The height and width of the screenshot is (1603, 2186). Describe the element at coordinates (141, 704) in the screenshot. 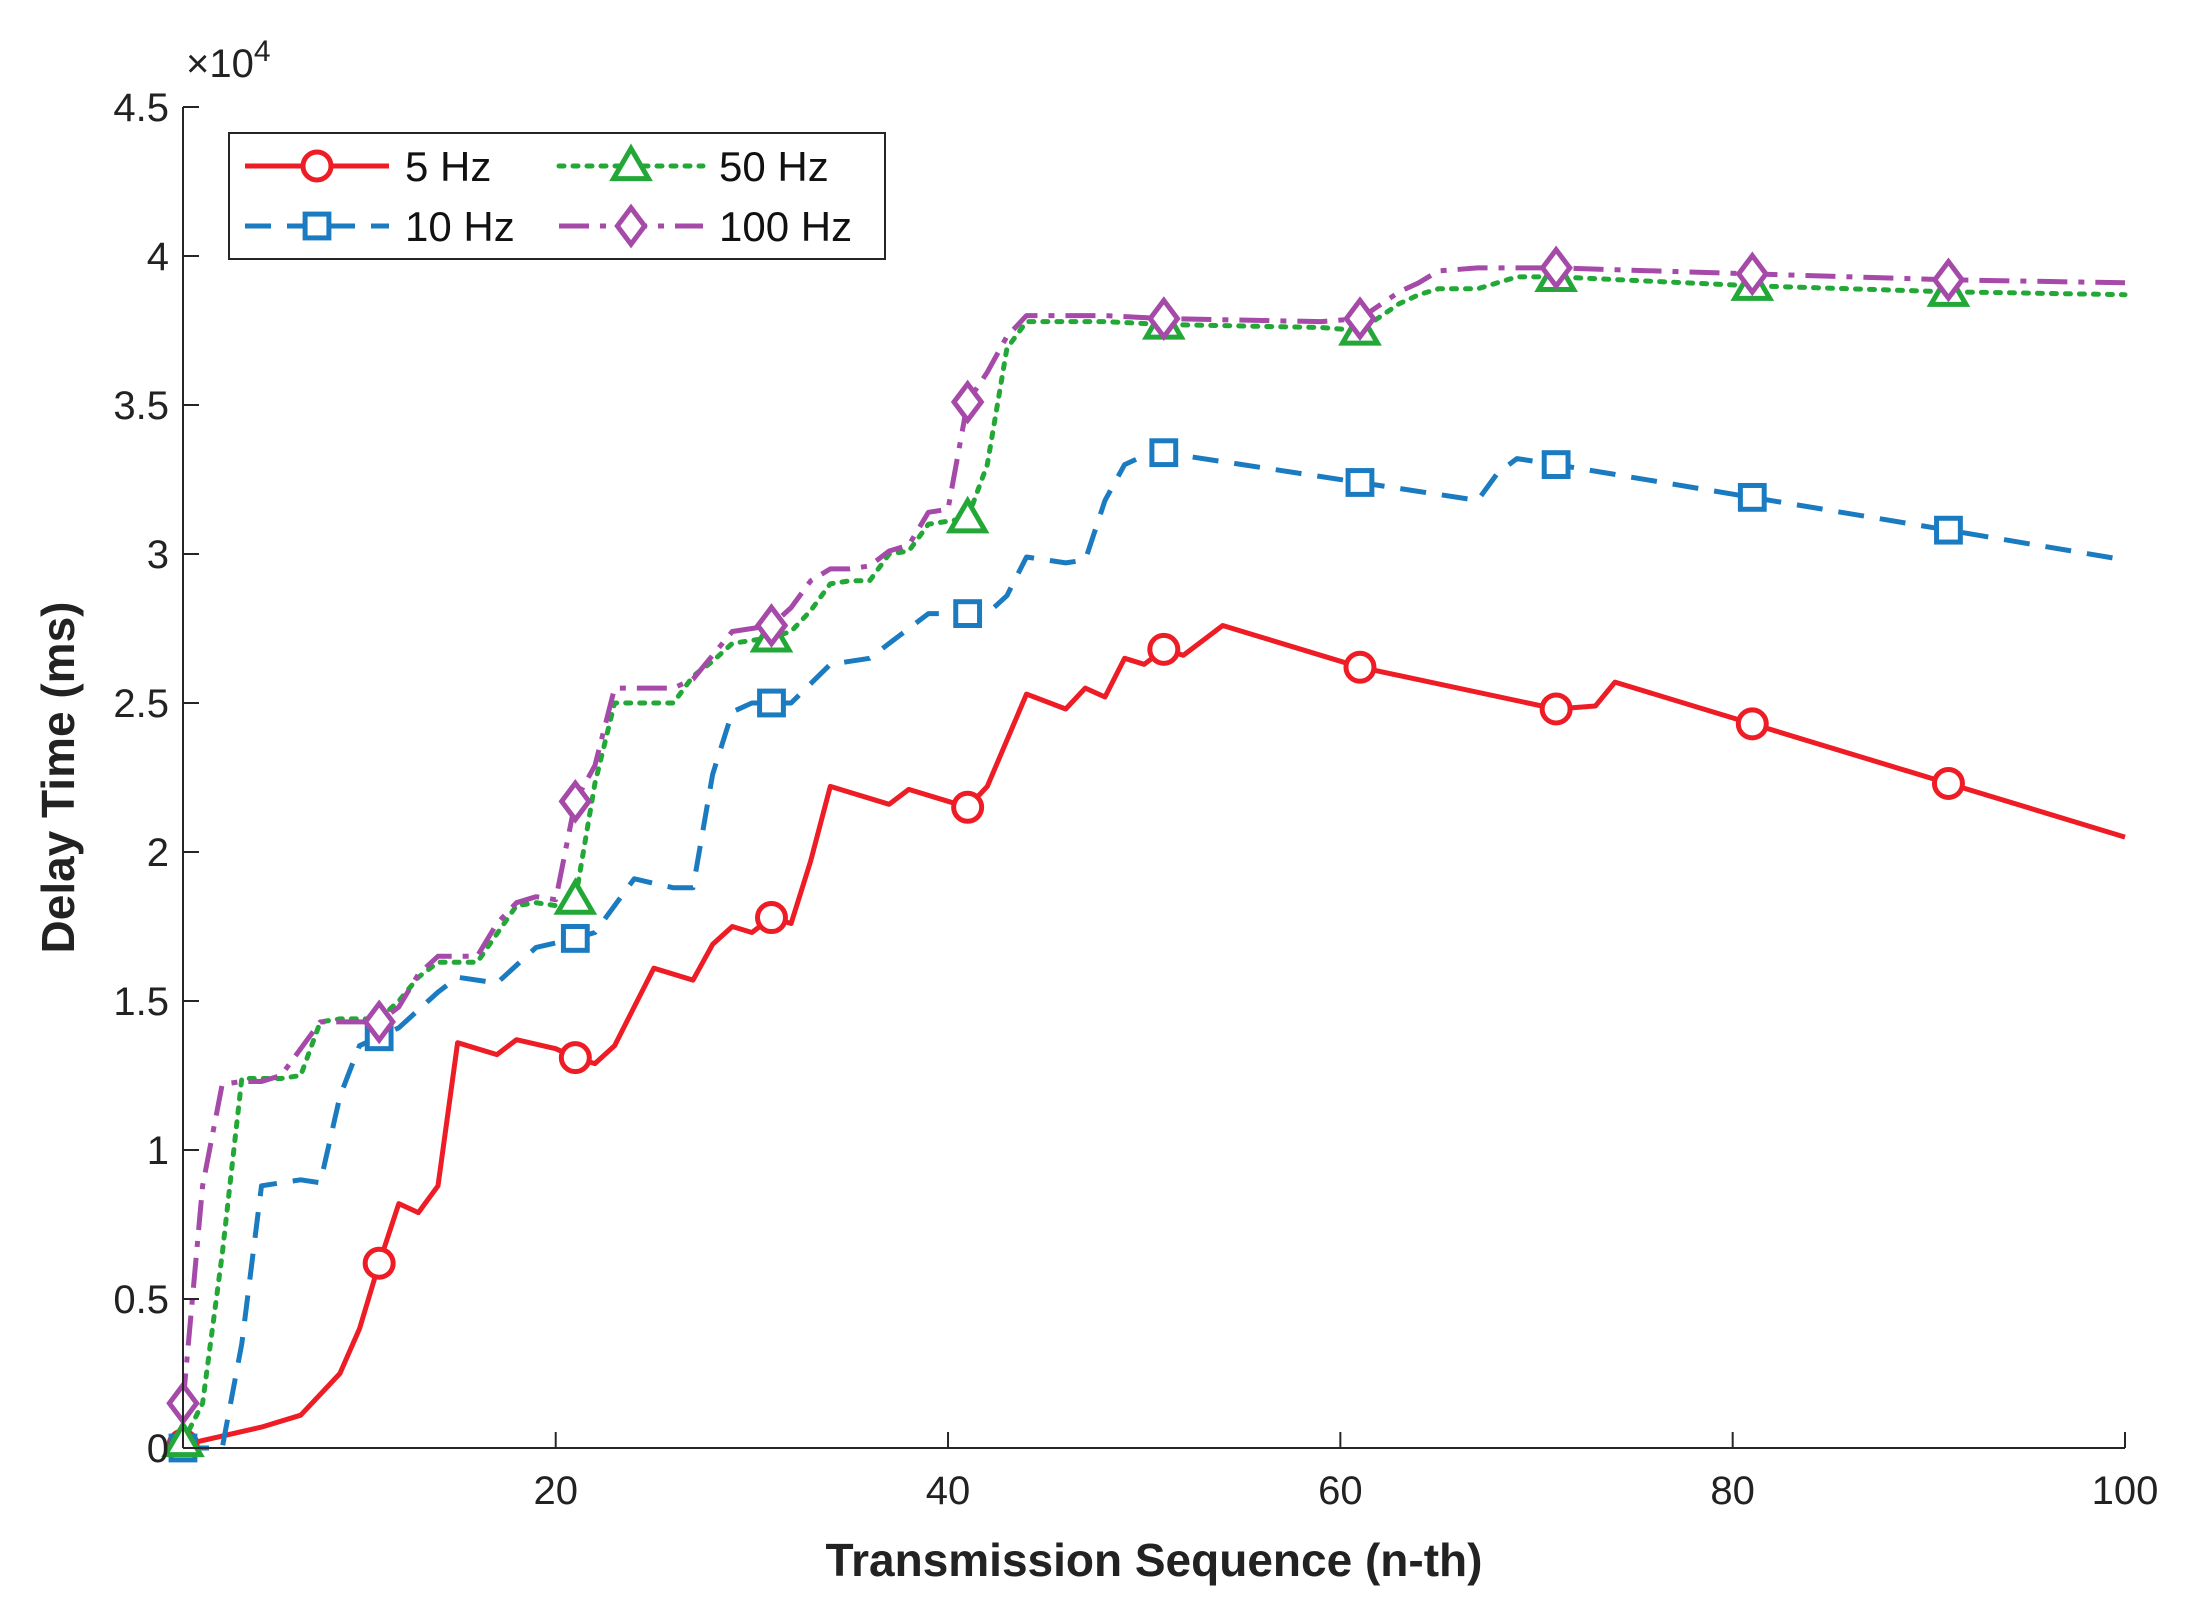

I see `y-tick-label: 2.5` at that location.